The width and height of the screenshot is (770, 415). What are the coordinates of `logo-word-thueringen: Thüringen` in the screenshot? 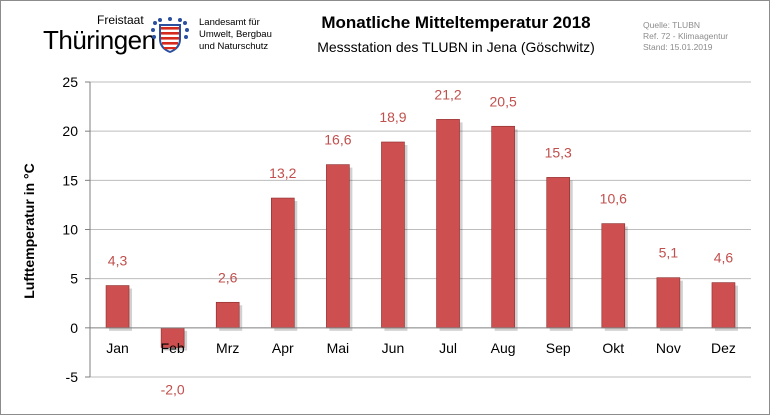 It's located at (99, 40).